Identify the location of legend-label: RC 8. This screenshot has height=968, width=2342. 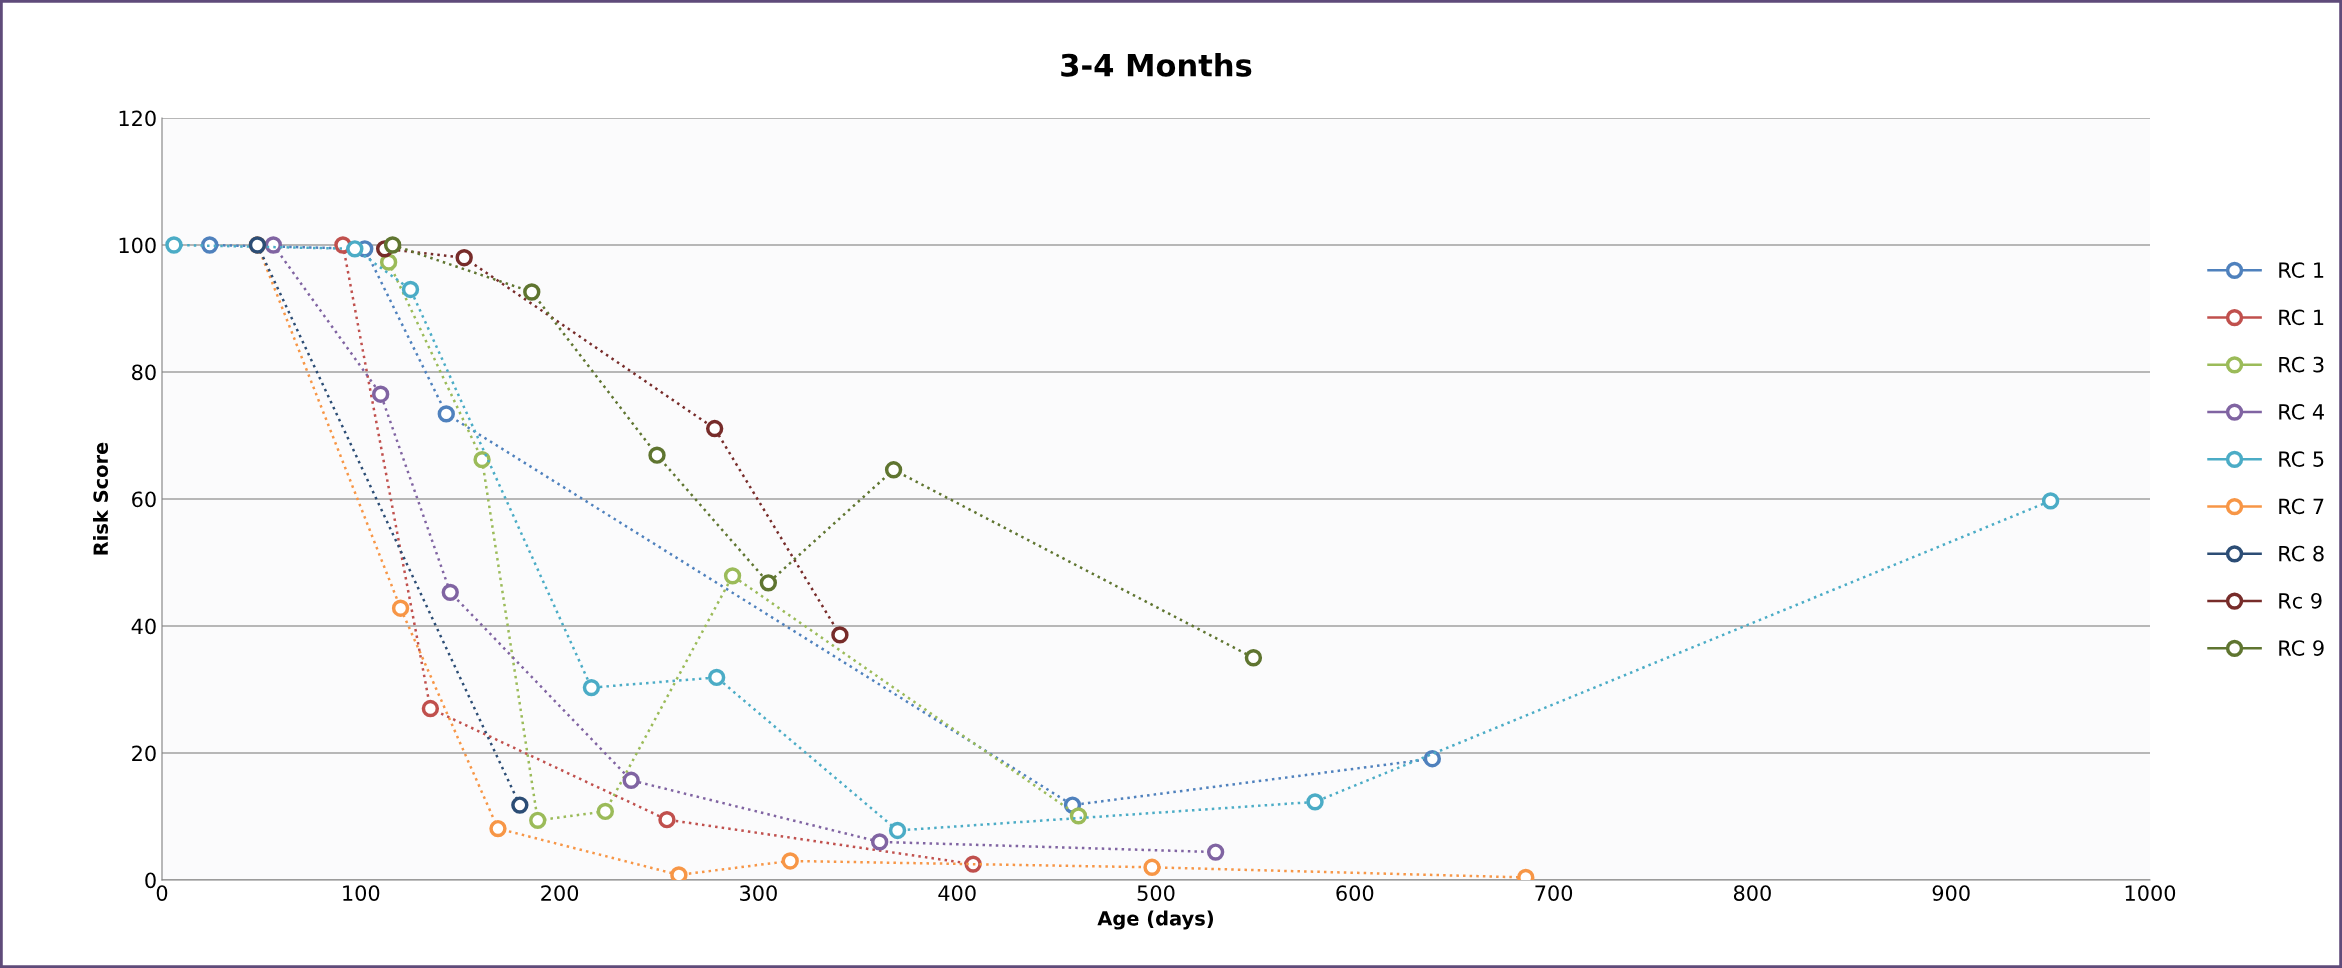
(2301, 553).